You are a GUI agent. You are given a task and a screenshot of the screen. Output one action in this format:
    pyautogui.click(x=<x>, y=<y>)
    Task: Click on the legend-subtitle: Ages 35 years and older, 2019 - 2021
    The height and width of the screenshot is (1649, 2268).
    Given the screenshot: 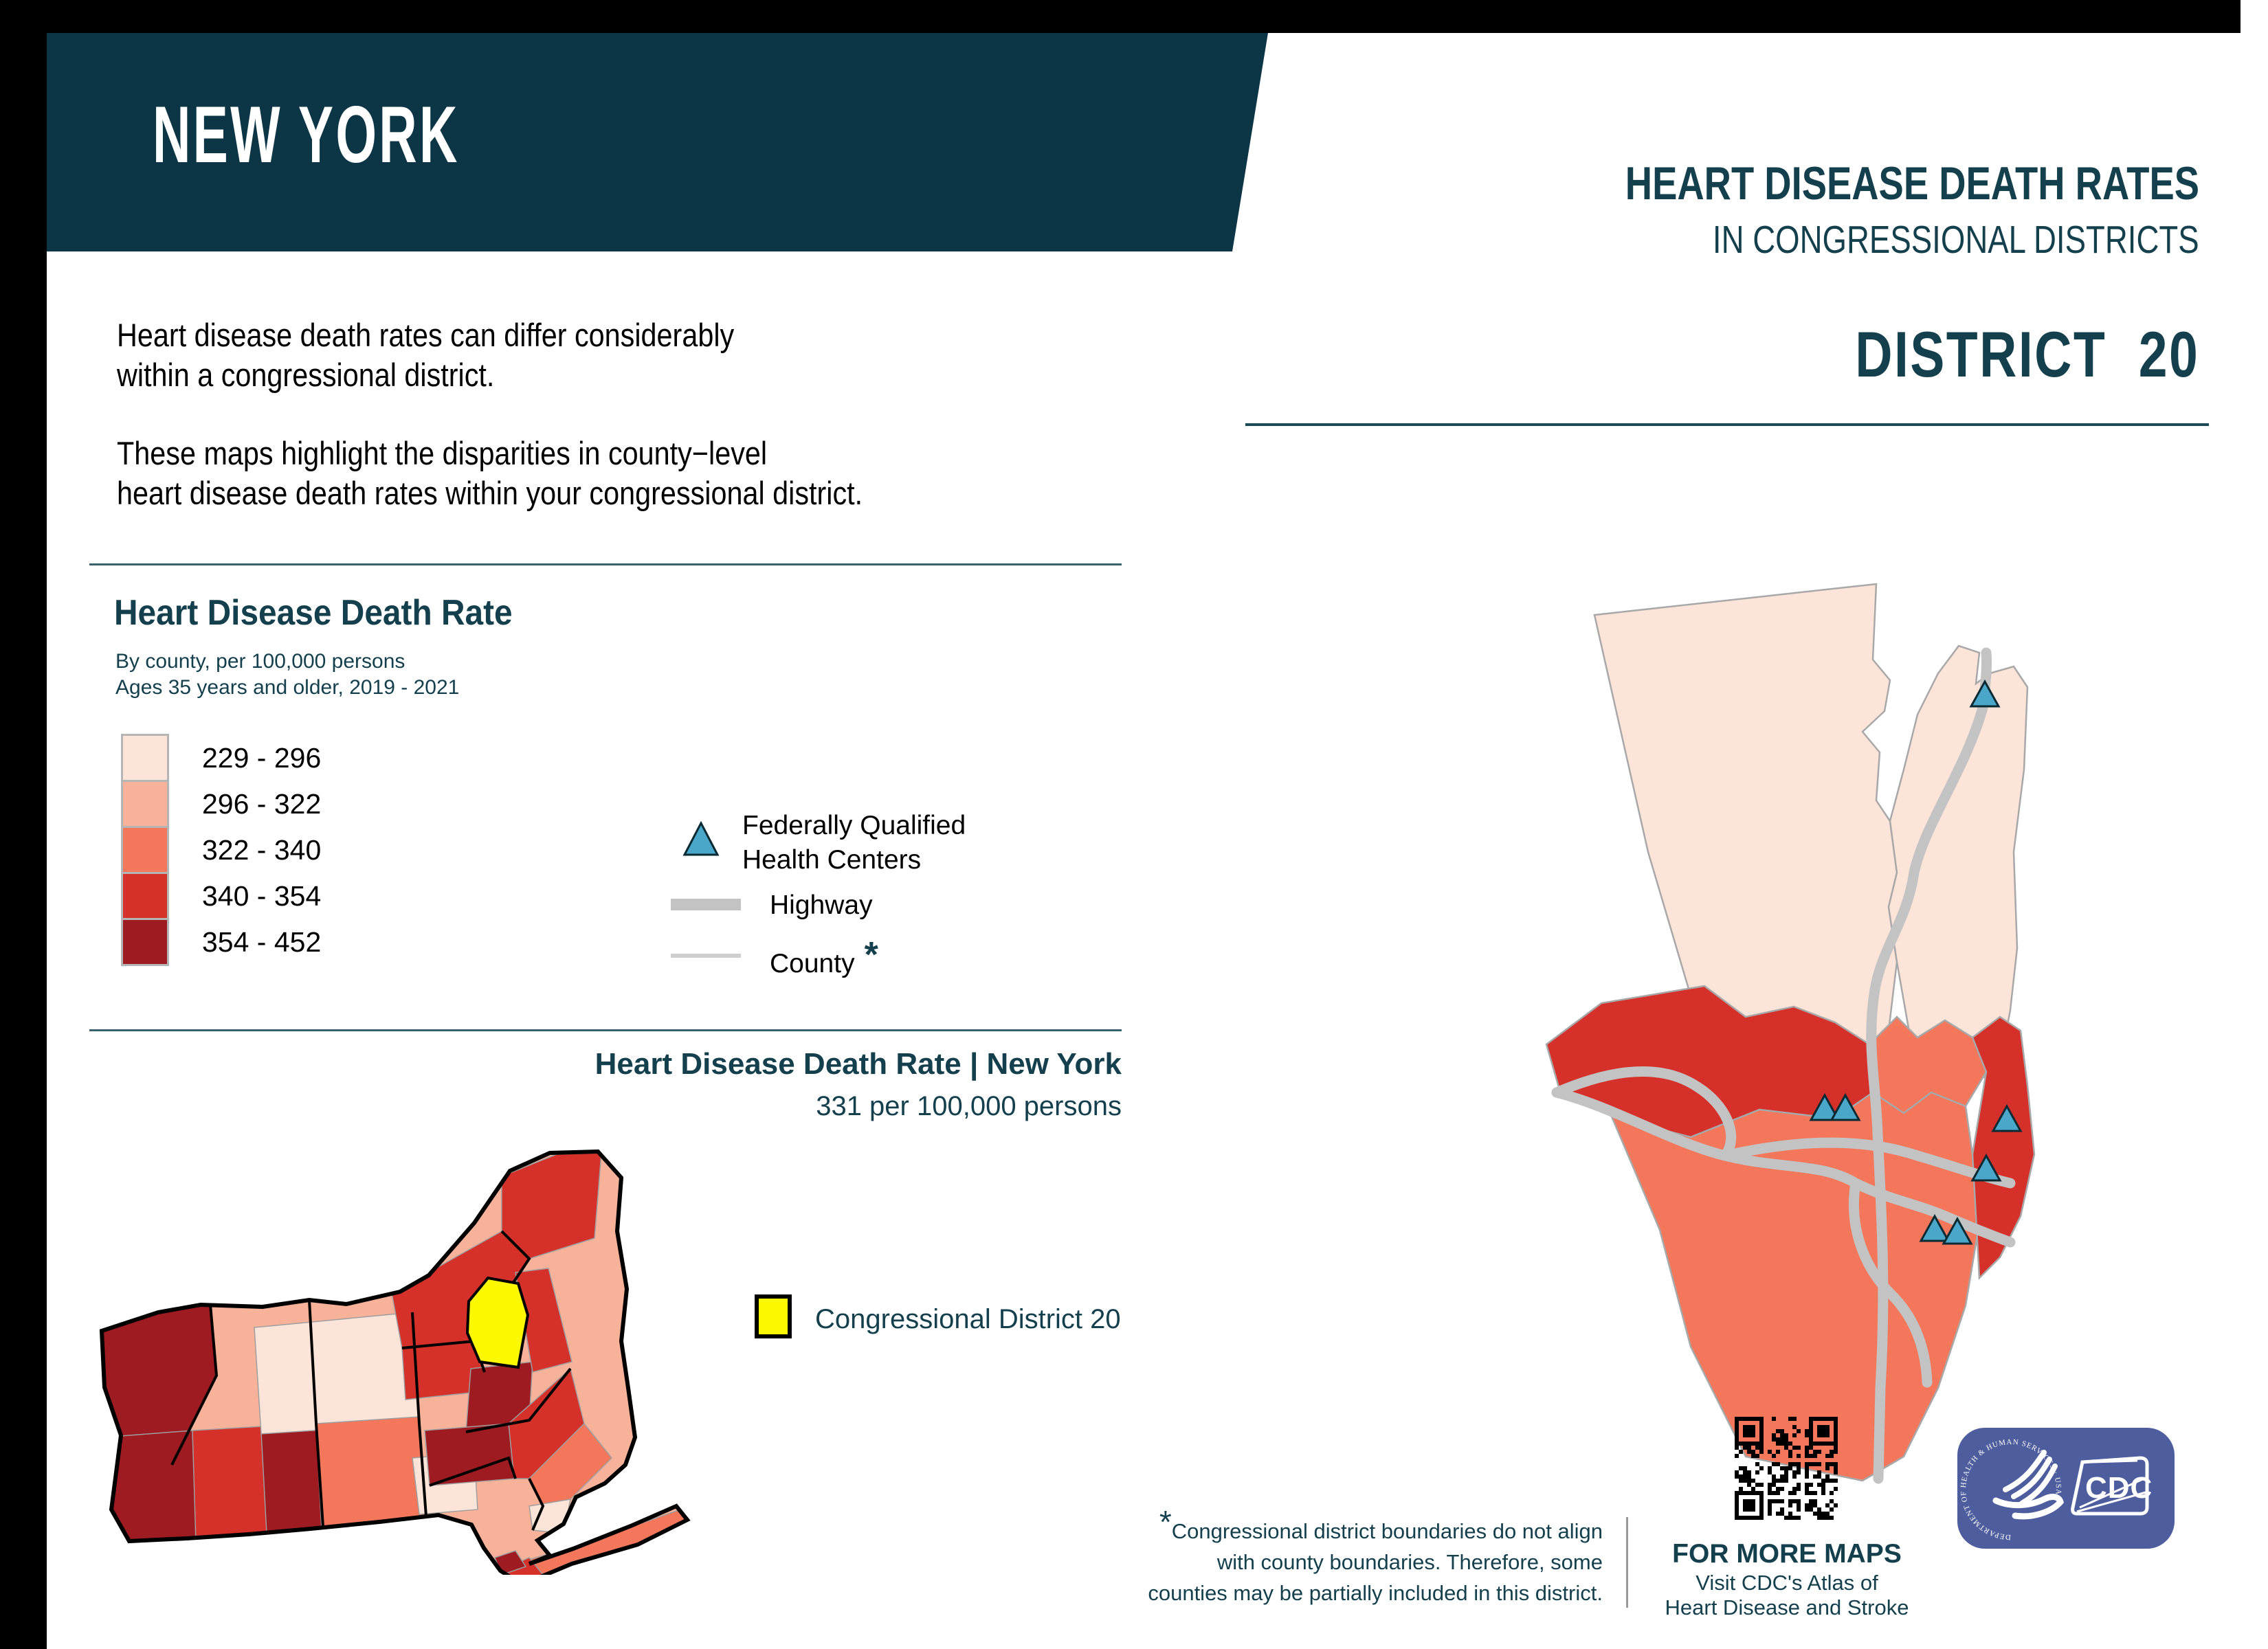 What is the action you would take?
    pyautogui.click(x=287, y=687)
    